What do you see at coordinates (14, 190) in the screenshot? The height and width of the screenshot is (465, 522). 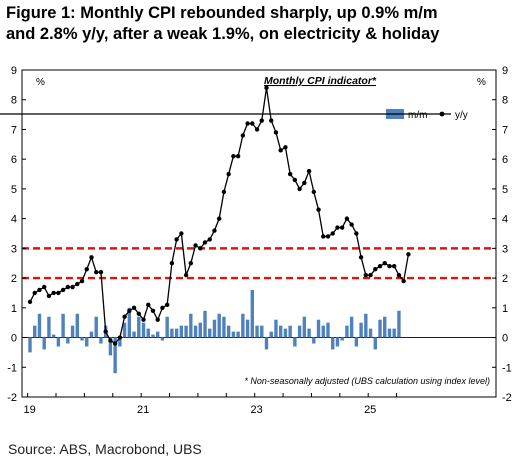 I see `y-tick-label-left: 5` at bounding box center [14, 190].